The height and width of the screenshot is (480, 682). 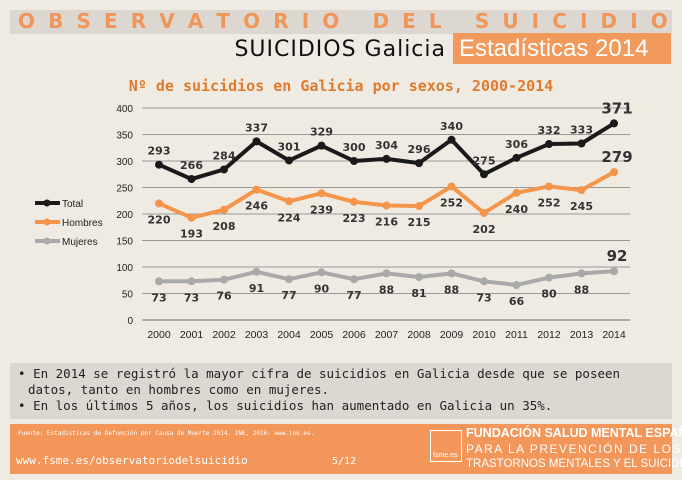 I want to click on org-line-3: TRASTORNOS MENTALES Y EL SUICIDIO, so click(x=574, y=464).